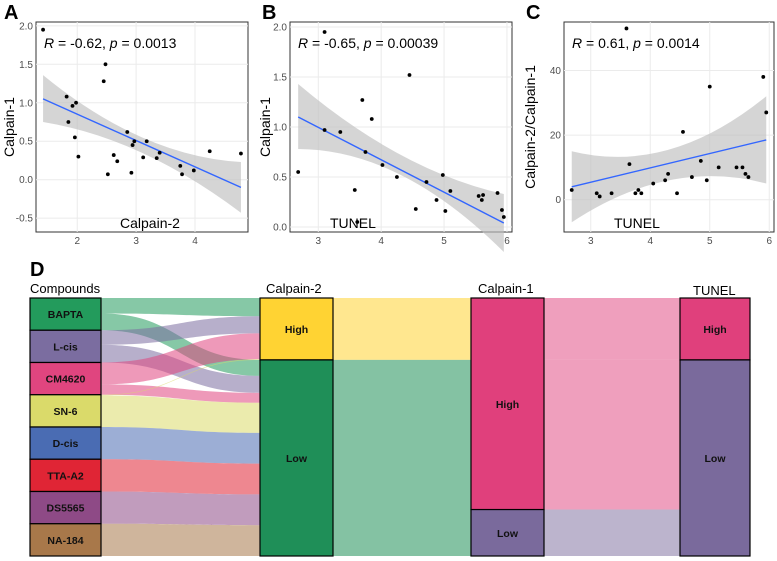 This screenshot has height=561, width=777. What do you see at coordinates (26, 65) in the screenshot?
I see `y-tick-label: 1.5` at bounding box center [26, 65].